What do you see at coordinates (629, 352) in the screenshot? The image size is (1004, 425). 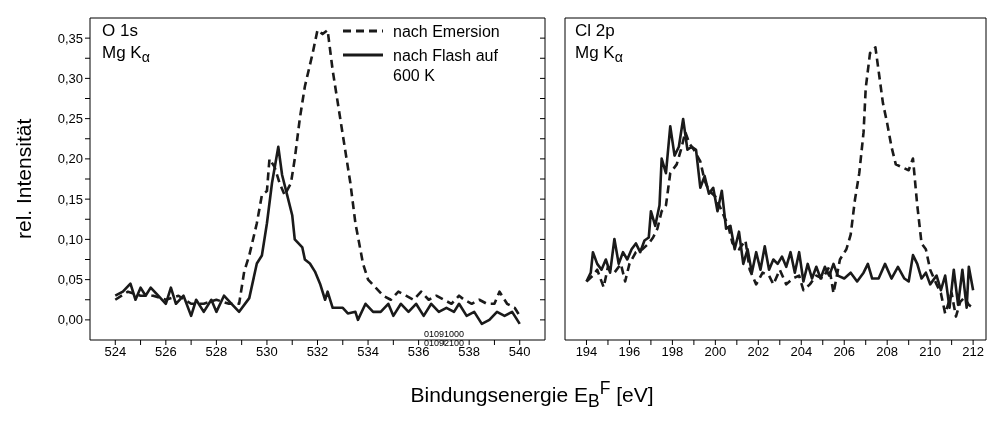 I see `x-tick-label: 196` at bounding box center [629, 352].